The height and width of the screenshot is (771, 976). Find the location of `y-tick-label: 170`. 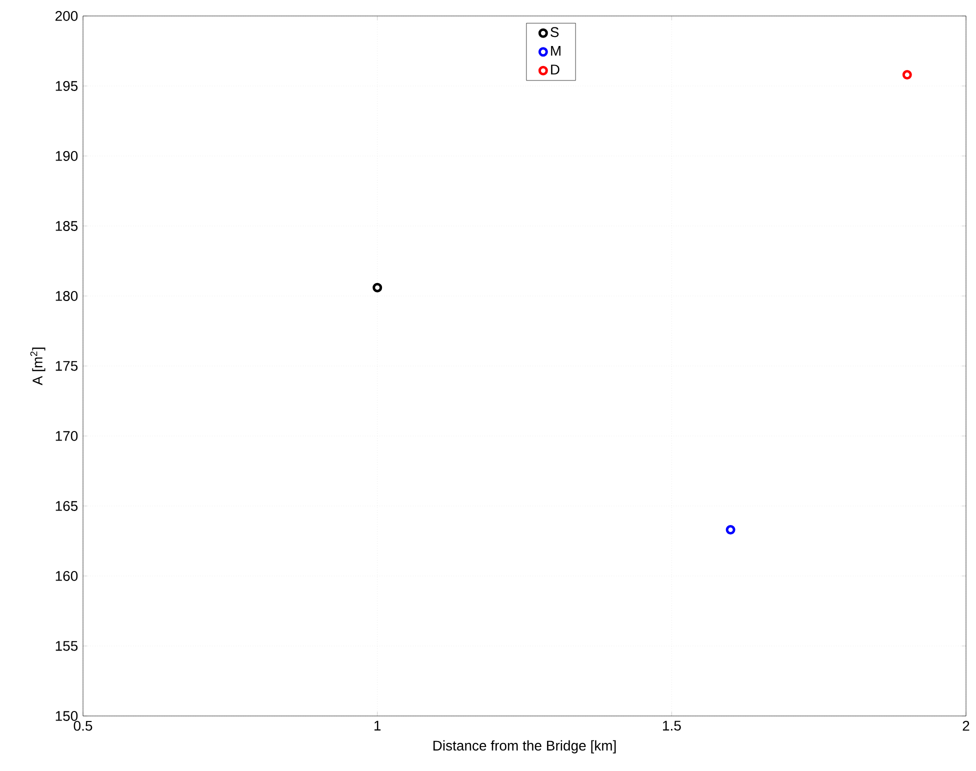

y-tick-label: 170 is located at coordinates (67, 436).